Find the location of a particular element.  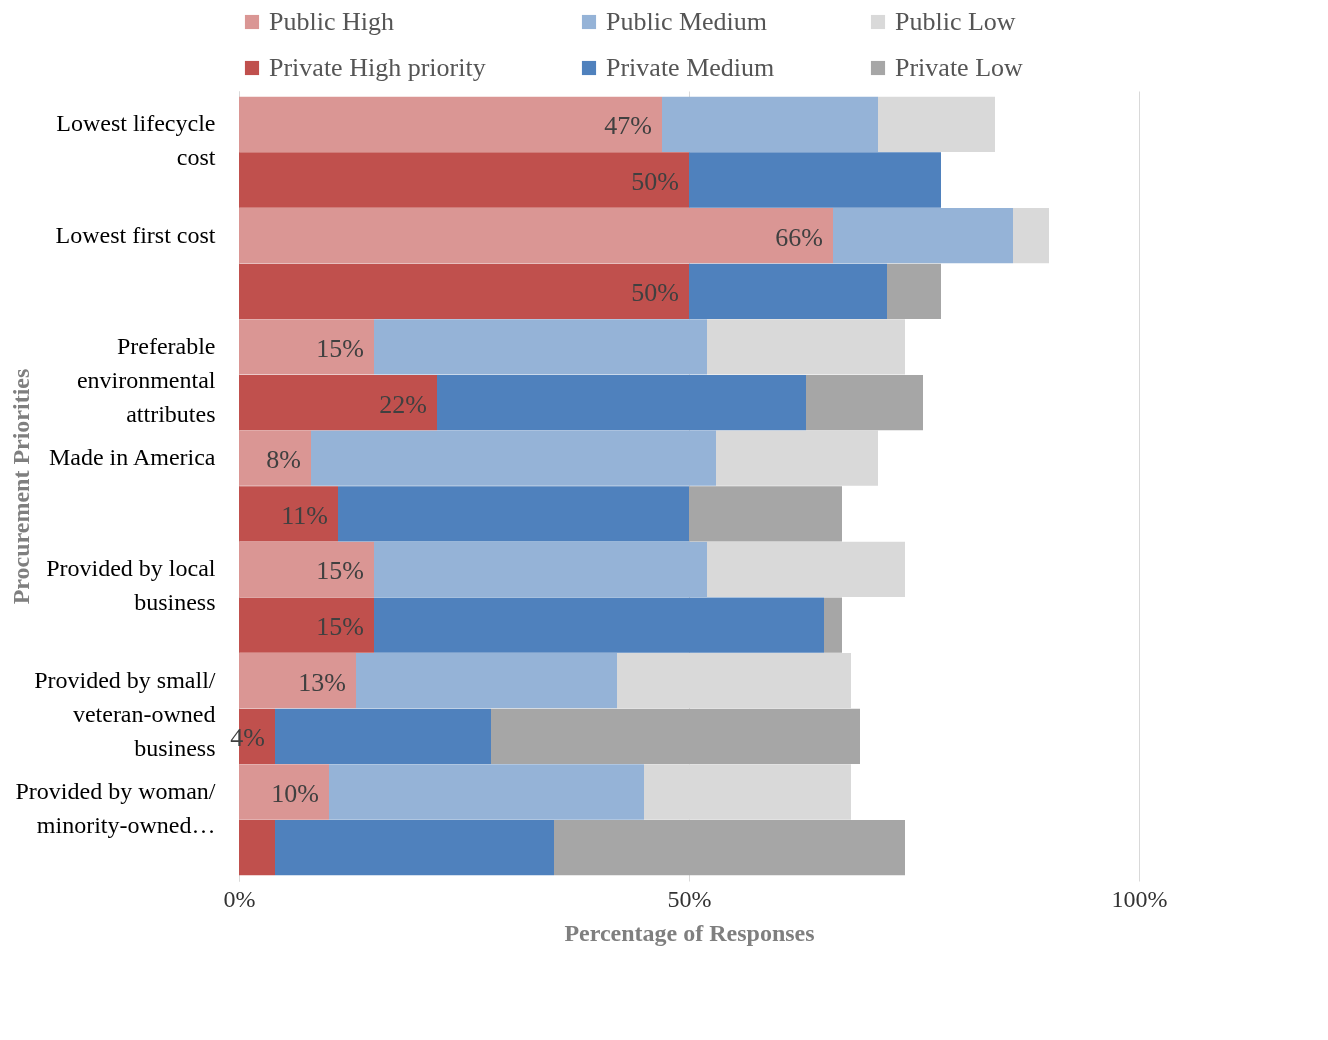

legend-label: Public Medium is located at coordinates (687, 21).